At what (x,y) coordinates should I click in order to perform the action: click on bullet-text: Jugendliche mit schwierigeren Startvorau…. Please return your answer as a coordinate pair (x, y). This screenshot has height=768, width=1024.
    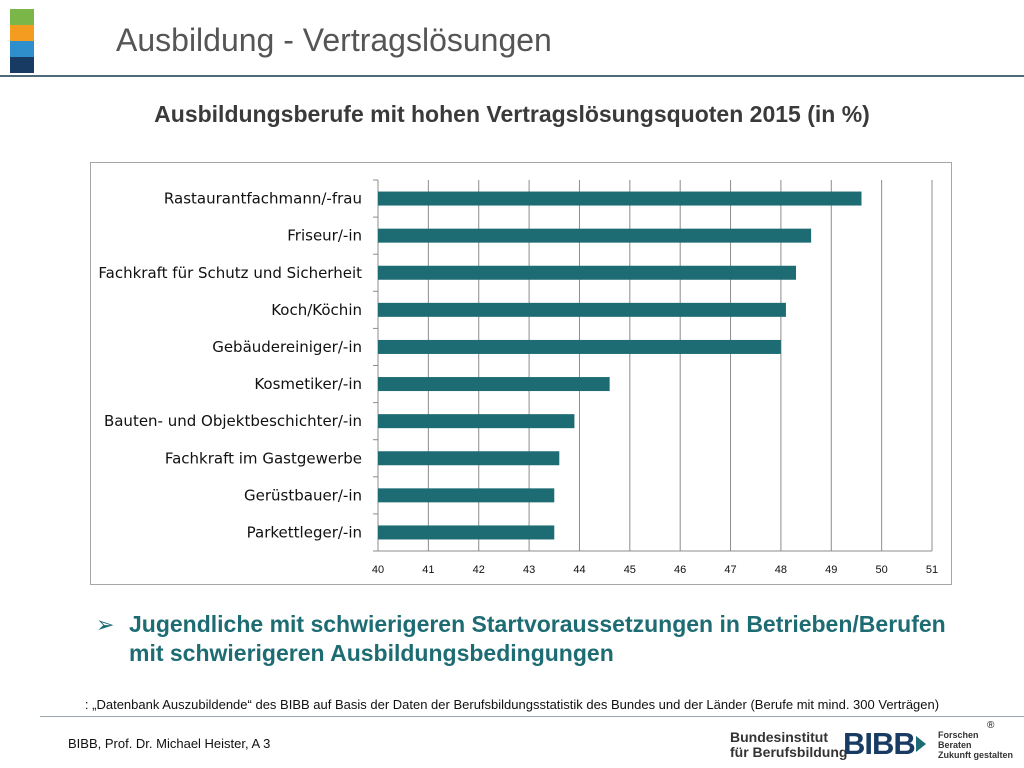
    Looking at the image, I should click on (537, 638).